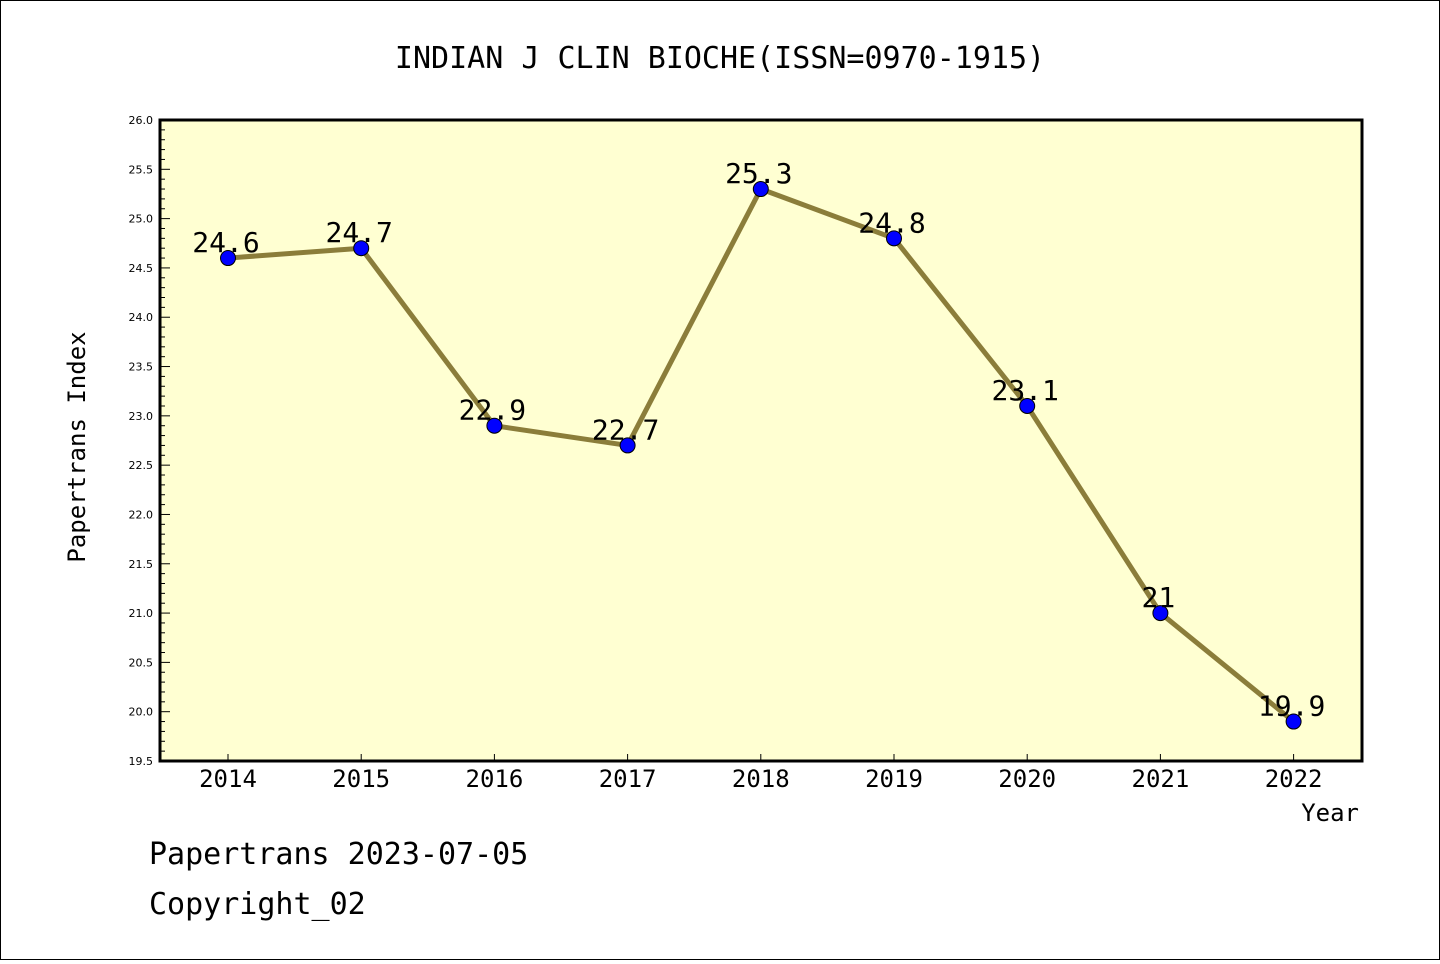 The width and height of the screenshot is (1440, 964). I want to click on x-tick-label: 2014, so click(228, 779).